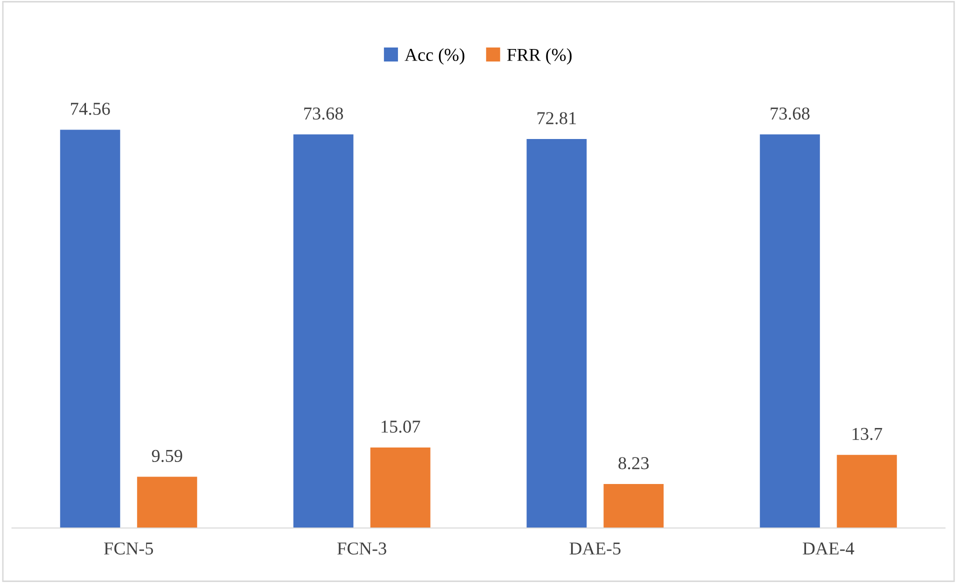 This screenshot has width=957, height=583. Describe the element at coordinates (828, 548) in the screenshot. I see `x-tick-label: DAE-4` at that location.